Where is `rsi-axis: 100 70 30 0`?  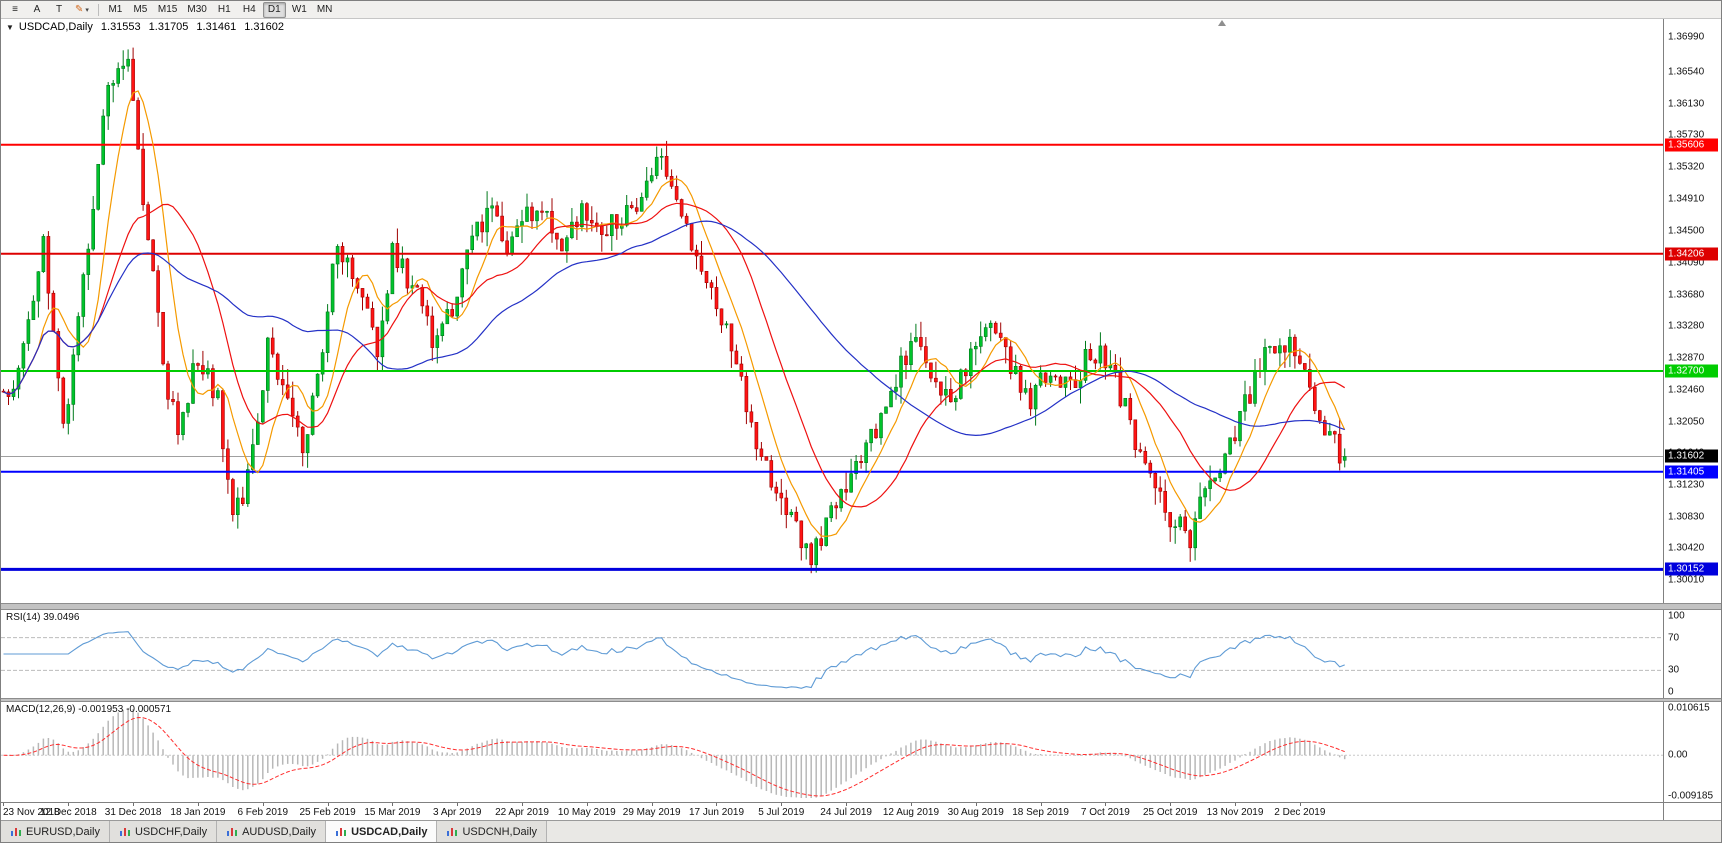
rsi-axis: 100 70 30 0 is located at coordinates (1692, 654).